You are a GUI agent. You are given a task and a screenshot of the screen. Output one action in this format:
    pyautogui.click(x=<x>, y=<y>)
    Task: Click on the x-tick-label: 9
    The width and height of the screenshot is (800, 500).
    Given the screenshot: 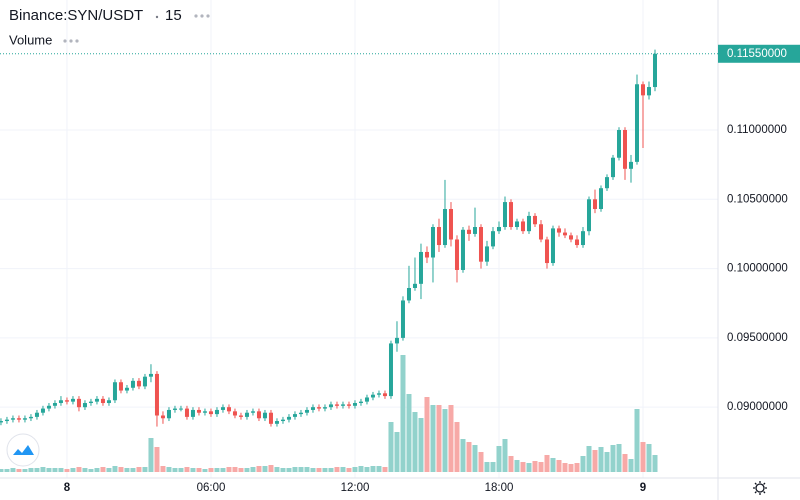 What is the action you would take?
    pyautogui.click(x=643, y=488)
    